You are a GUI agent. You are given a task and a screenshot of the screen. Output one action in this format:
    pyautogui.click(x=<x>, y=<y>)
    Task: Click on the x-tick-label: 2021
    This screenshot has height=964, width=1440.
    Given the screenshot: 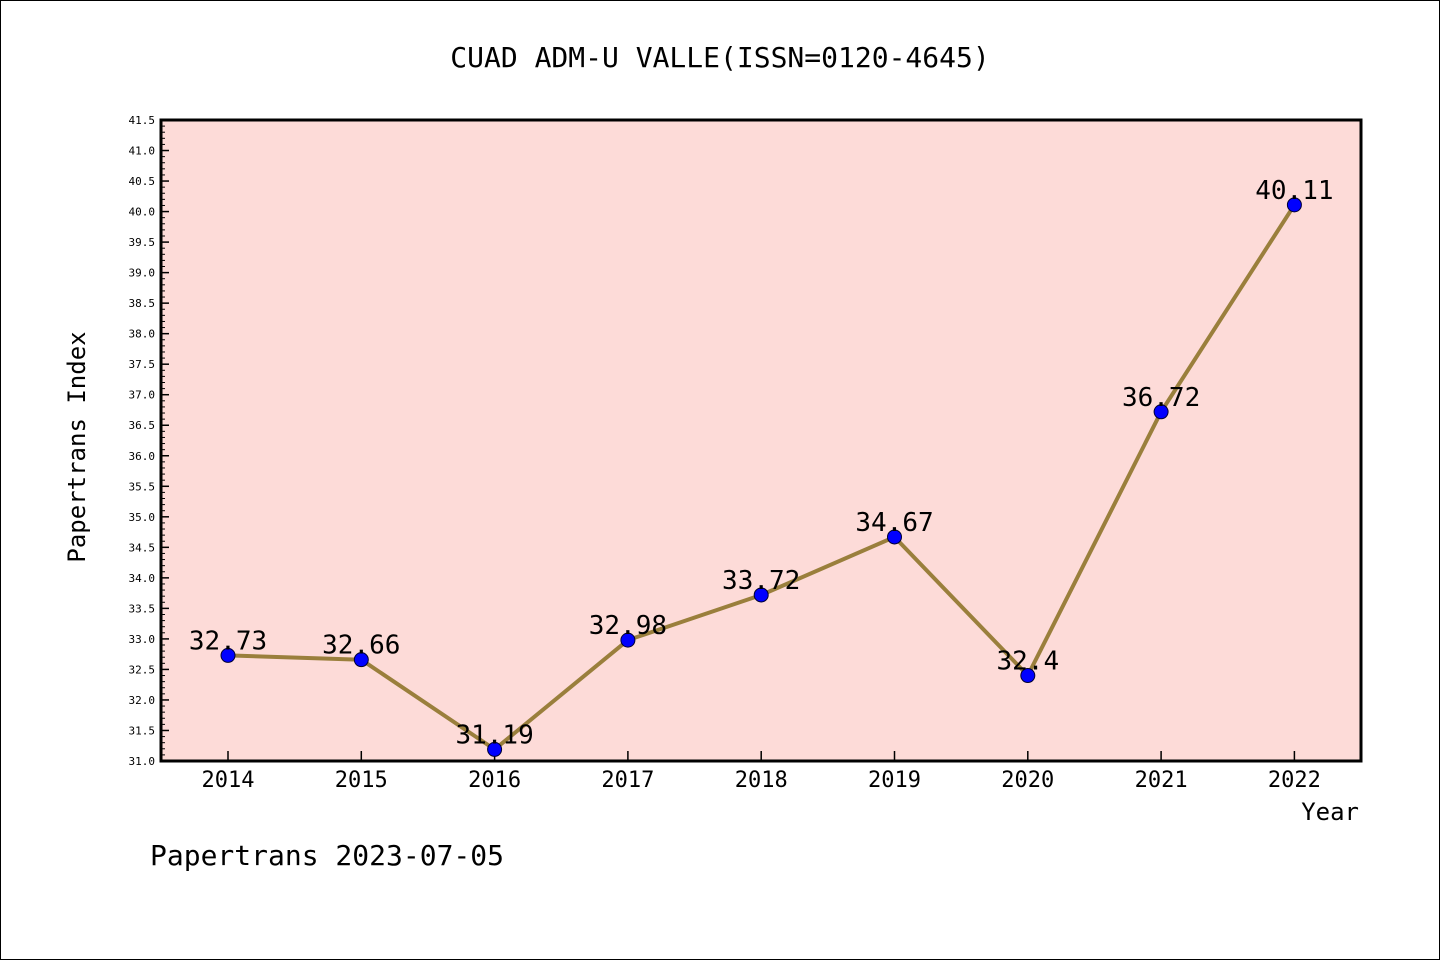 What is the action you would take?
    pyautogui.click(x=1161, y=780)
    